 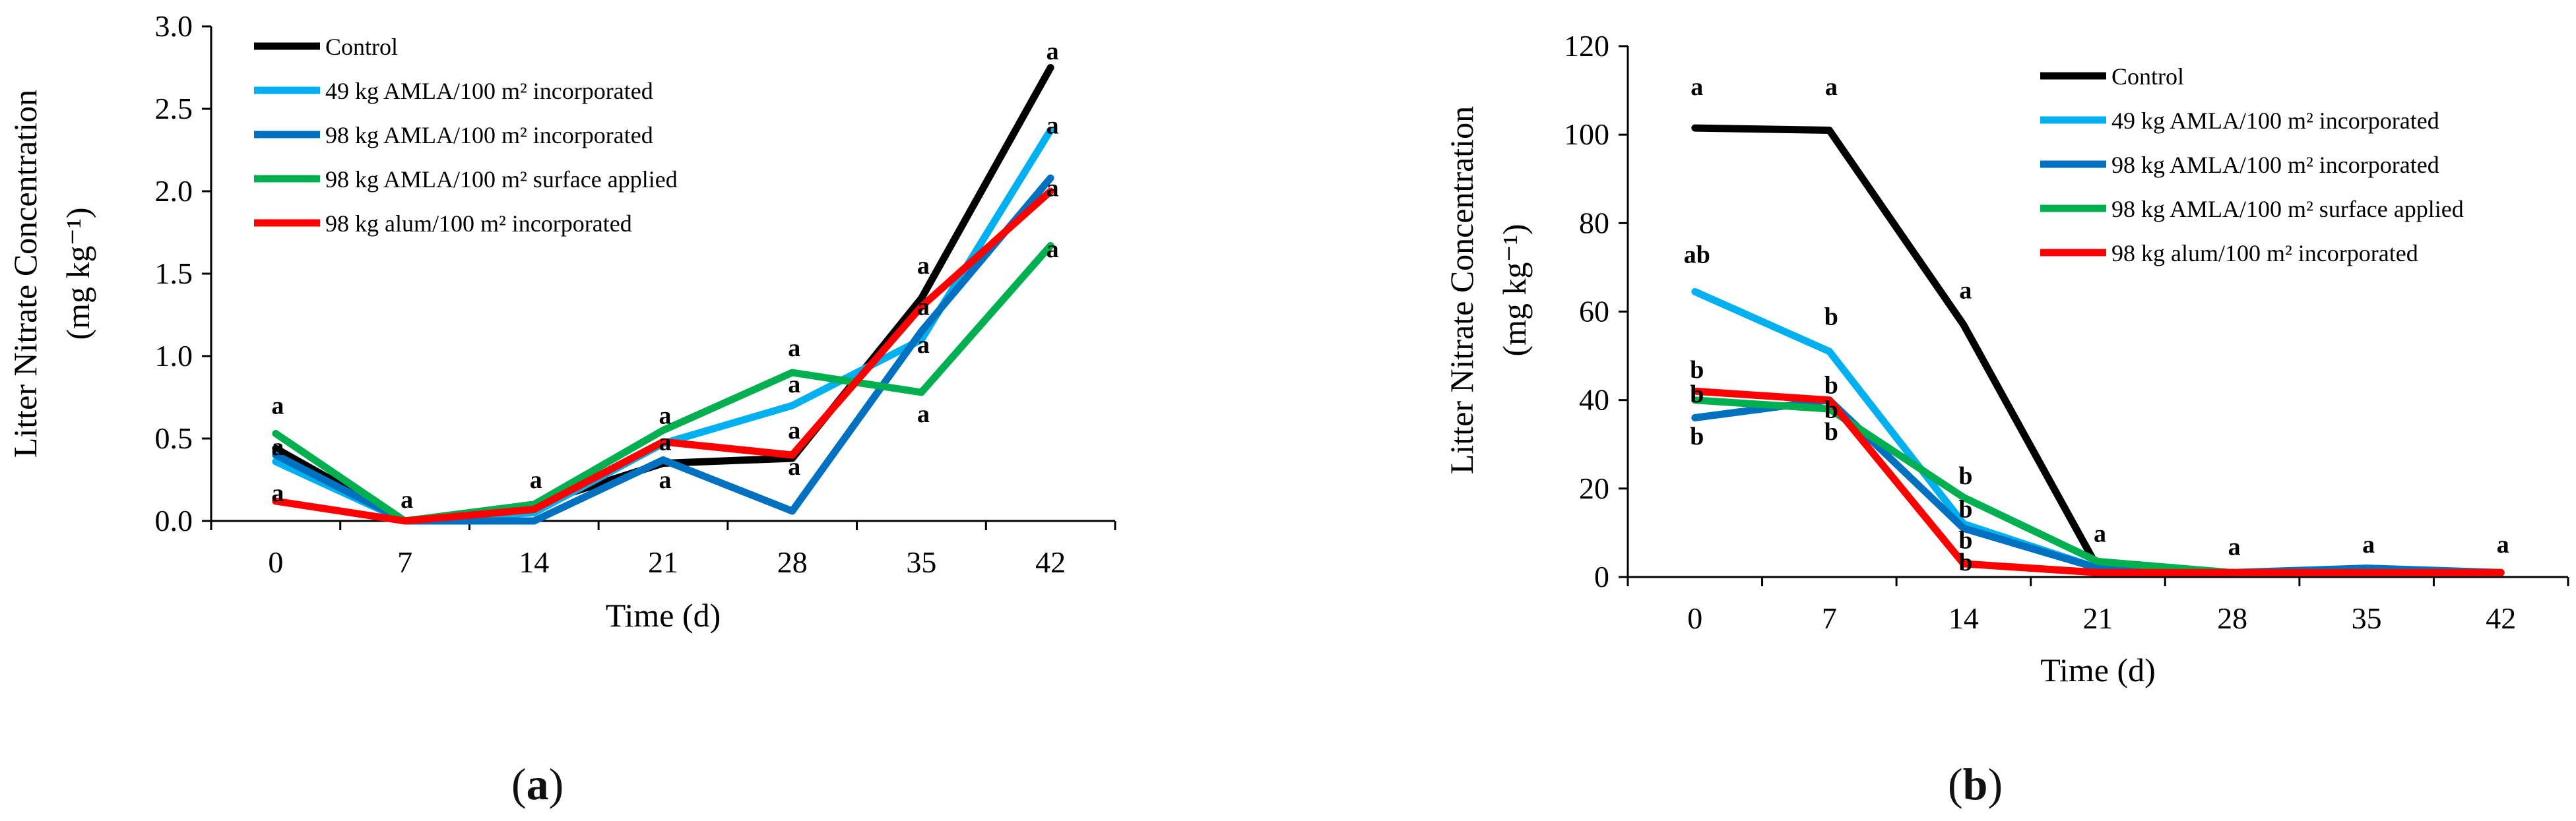 What do you see at coordinates (1586, 46) in the screenshot?
I see `y-tick-label: 120` at bounding box center [1586, 46].